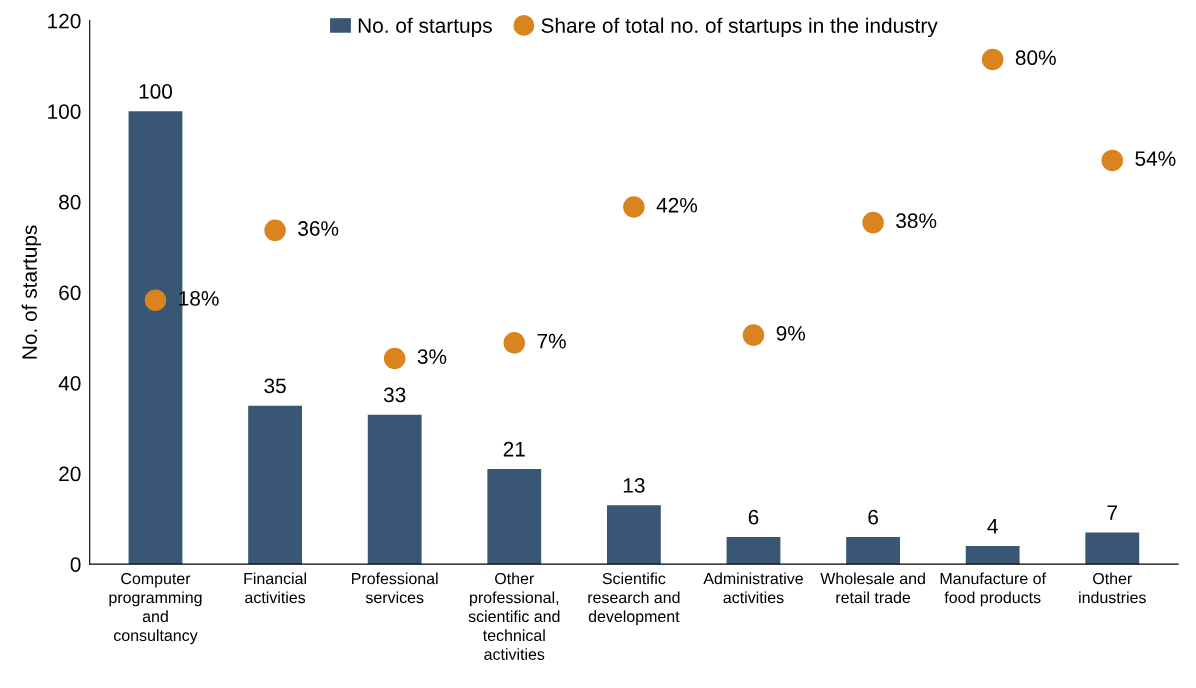 Image resolution: width=1196 pixels, height=688 pixels. I want to click on data-label: 36%, so click(318, 228).